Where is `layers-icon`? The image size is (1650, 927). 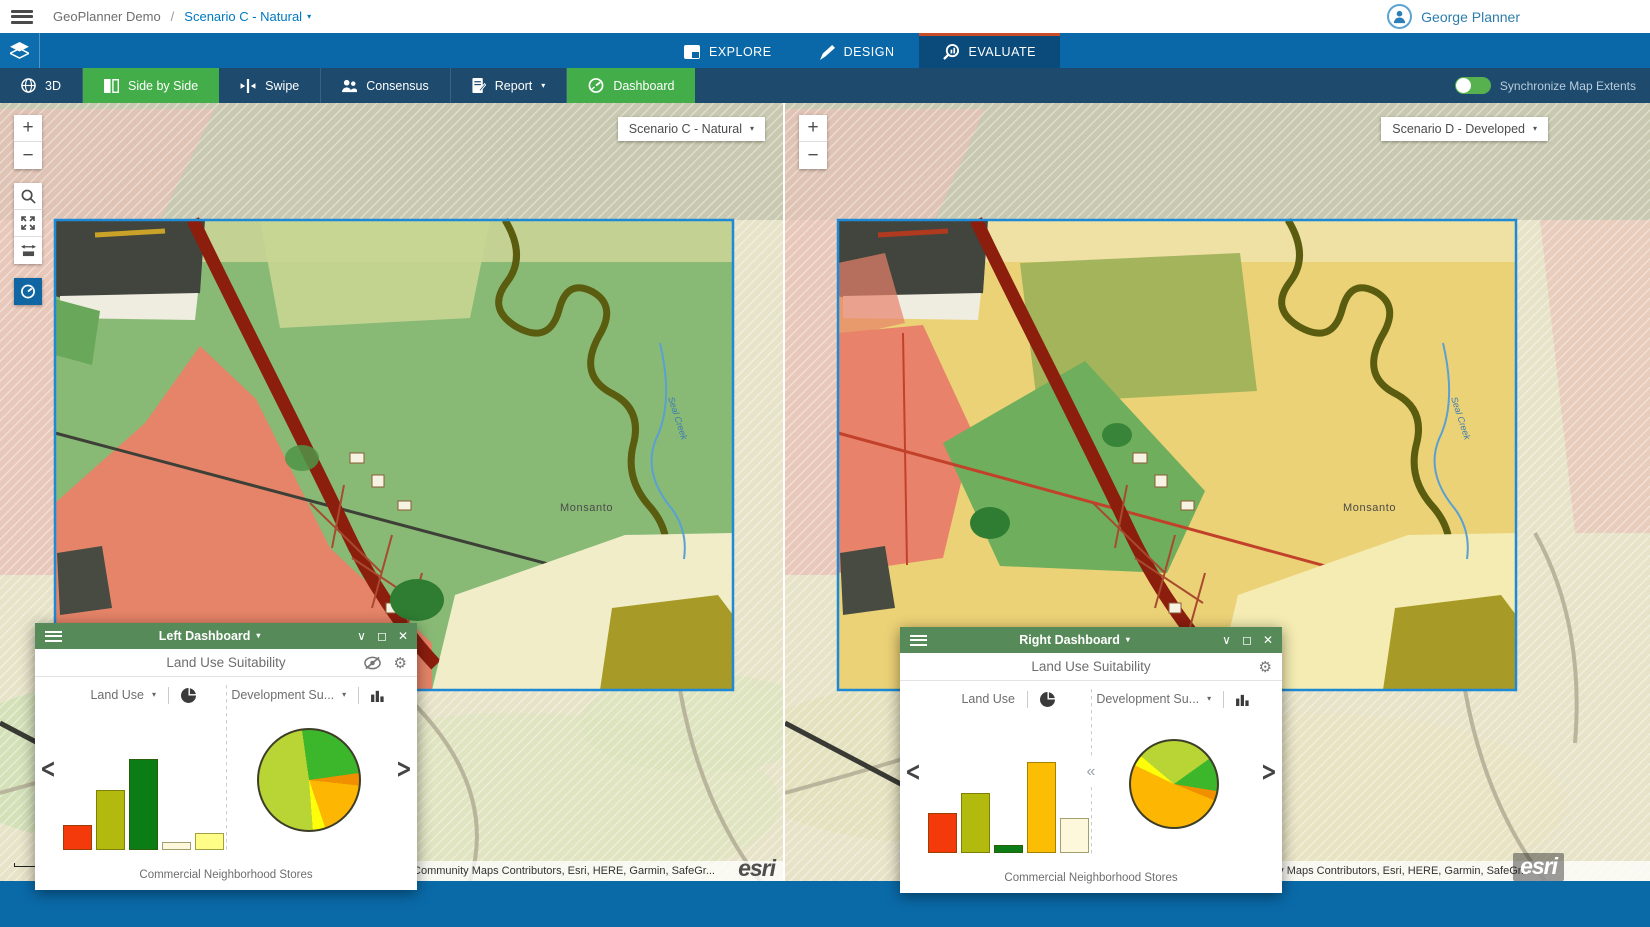
layers-icon is located at coordinates (19, 50).